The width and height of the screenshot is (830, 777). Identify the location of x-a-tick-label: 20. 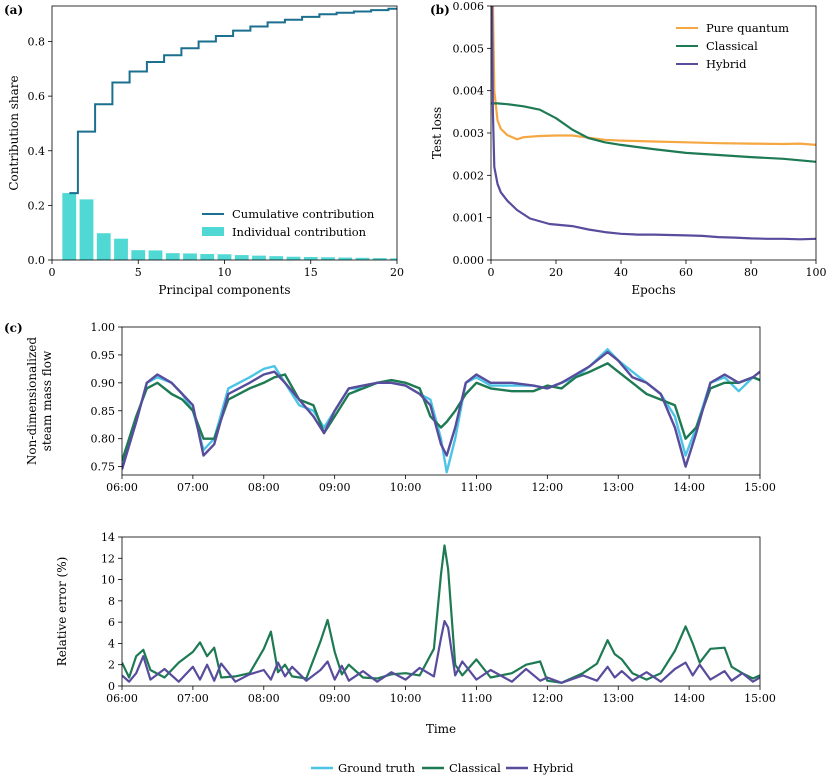
(397, 272).